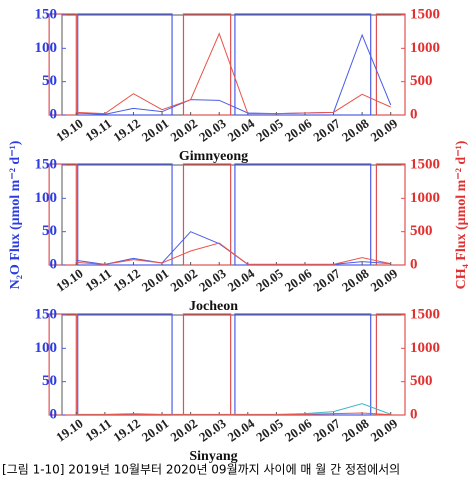  Describe the element at coordinates (213, 456) in the screenshot. I see `panel-title: Sinyang` at that location.